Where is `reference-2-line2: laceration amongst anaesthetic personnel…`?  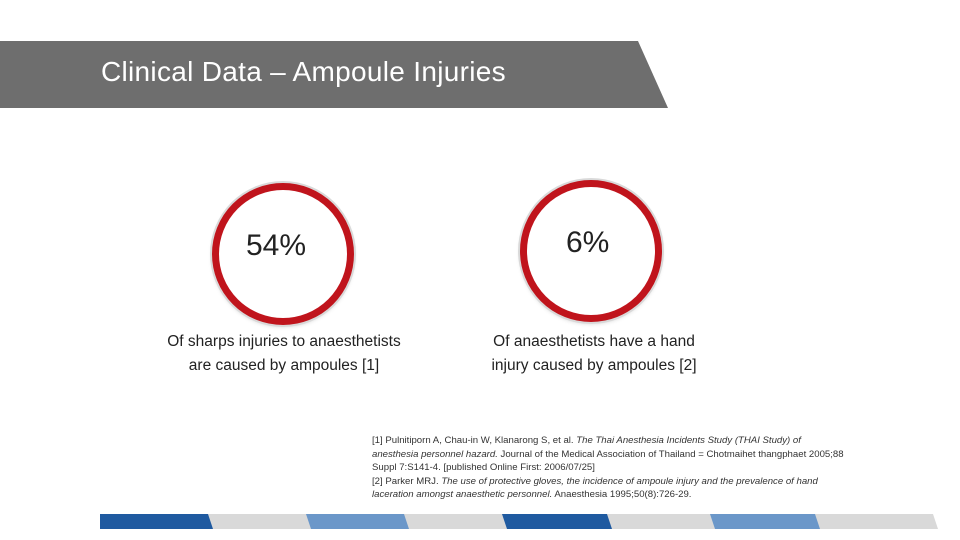
reference-2-line2: laceration amongst anaesthetic personnel… is located at coordinates (642, 495).